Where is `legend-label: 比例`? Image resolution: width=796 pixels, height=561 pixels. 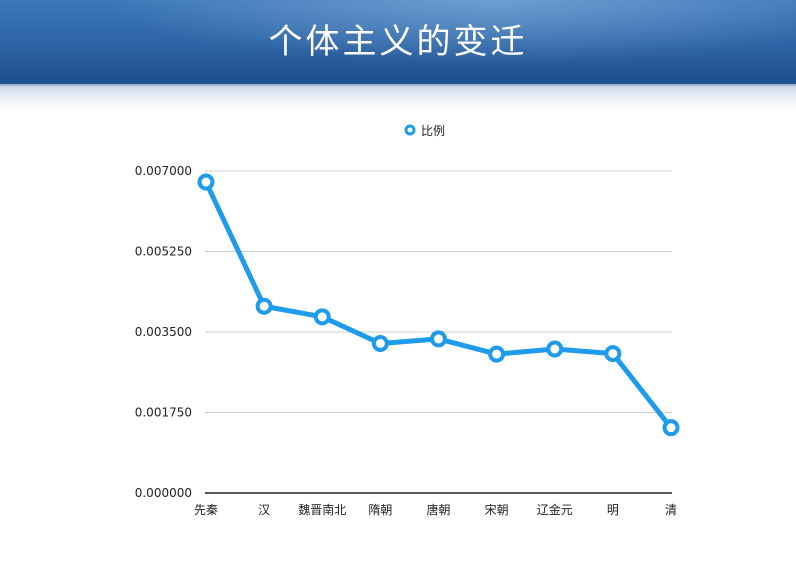 legend-label: 比例 is located at coordinates (433, 131).